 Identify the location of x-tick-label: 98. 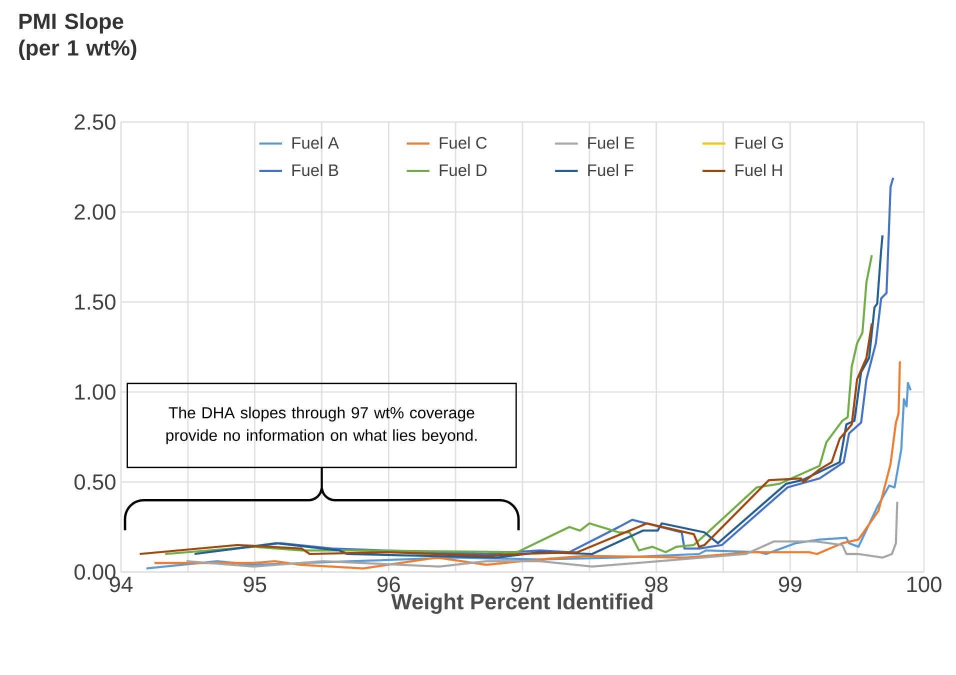
(656, 584).